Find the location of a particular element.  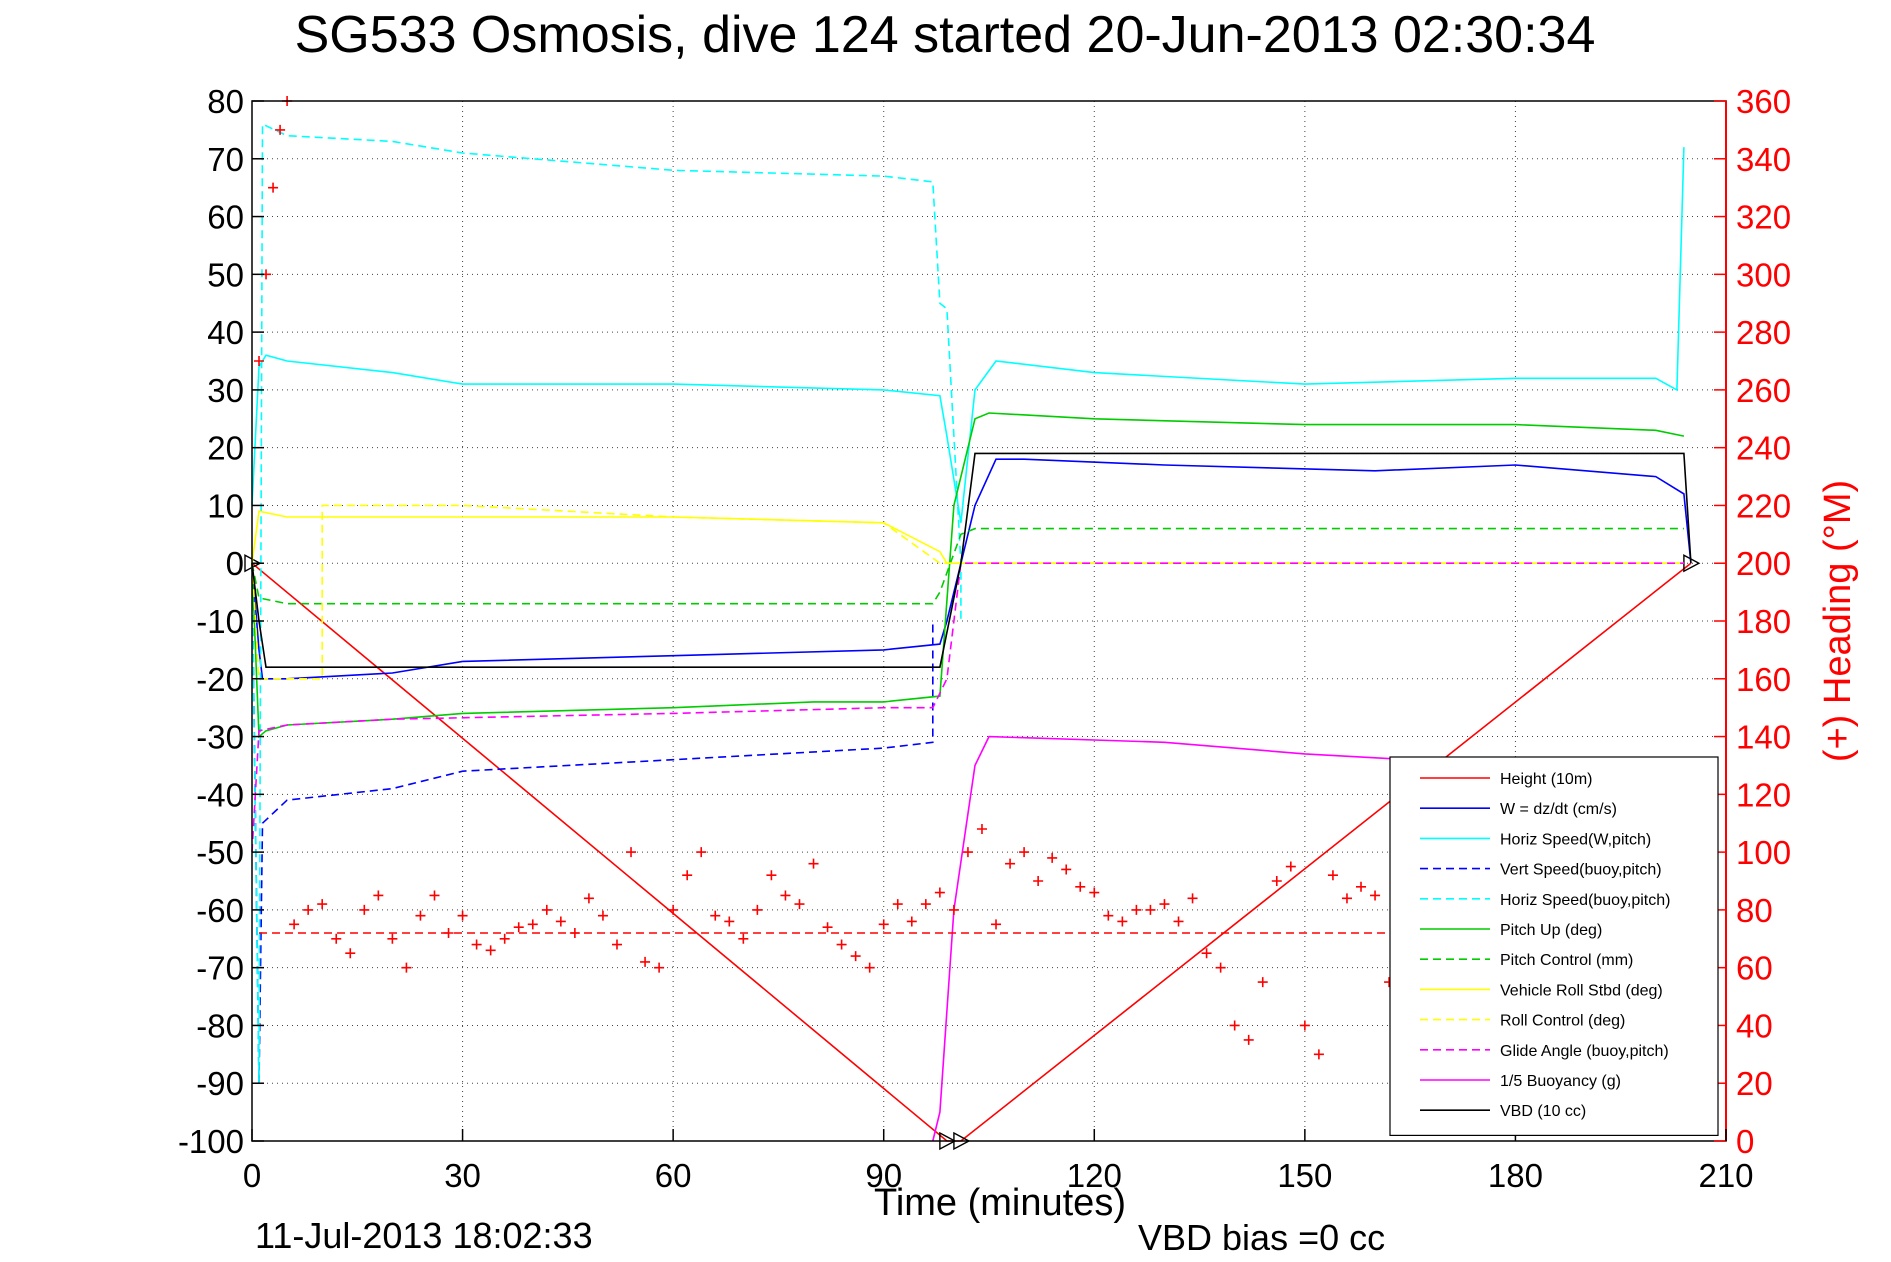

y-tick-label-left: 80 is located at coordinates (225, 101).